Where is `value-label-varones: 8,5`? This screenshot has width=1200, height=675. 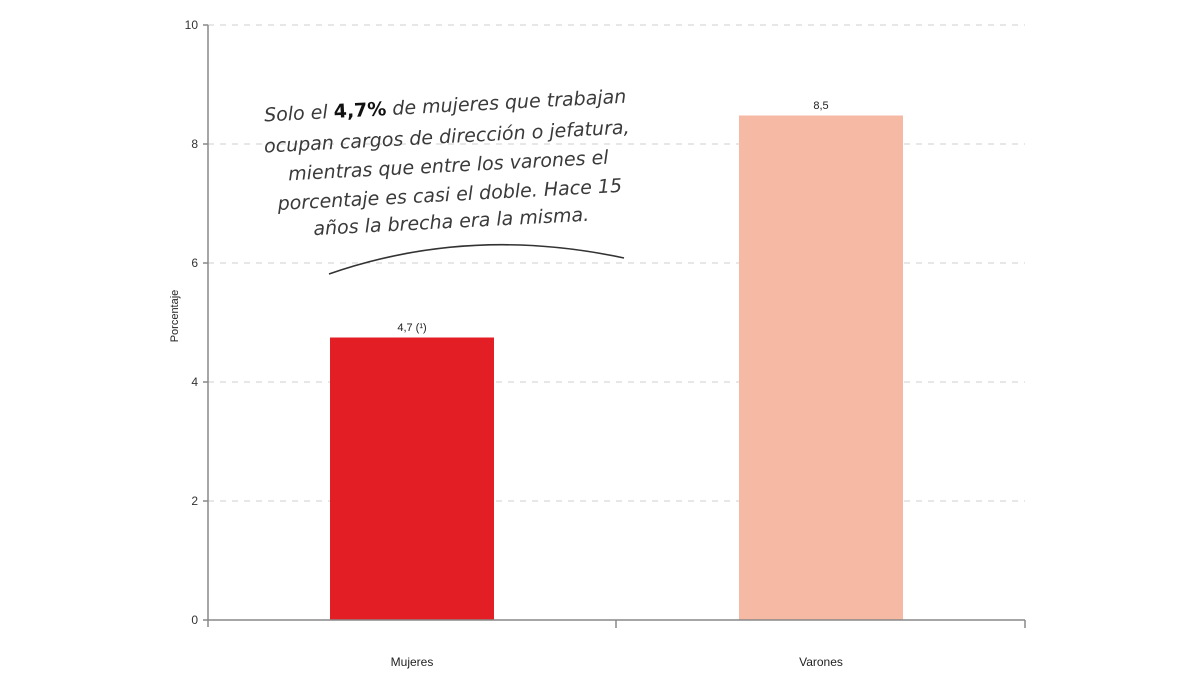 value-label-varones: 8,5 is located at coordinates (820, 106).